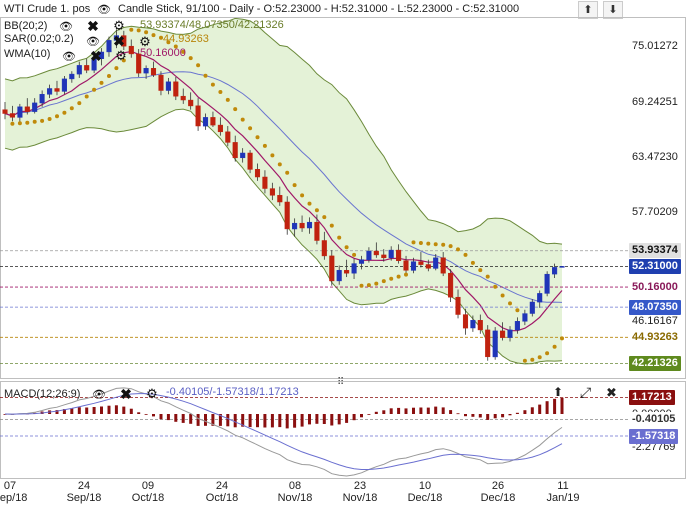 The image size is (686, 505). What do you see at coordinates (10, 486) in the screenshot?
I see `x-tick-day: 07` at bounding box center [10, 486].